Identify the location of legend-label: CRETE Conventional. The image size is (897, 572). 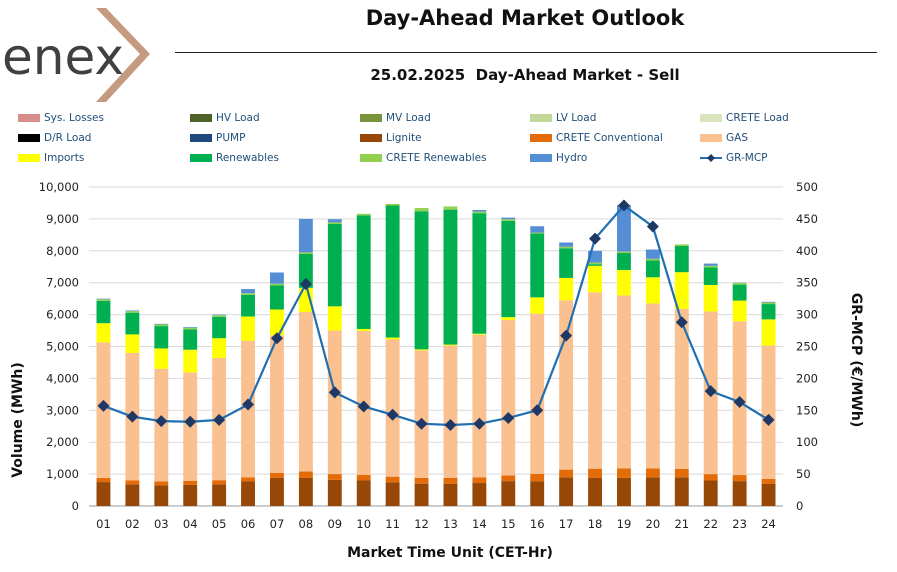
(609, 138).